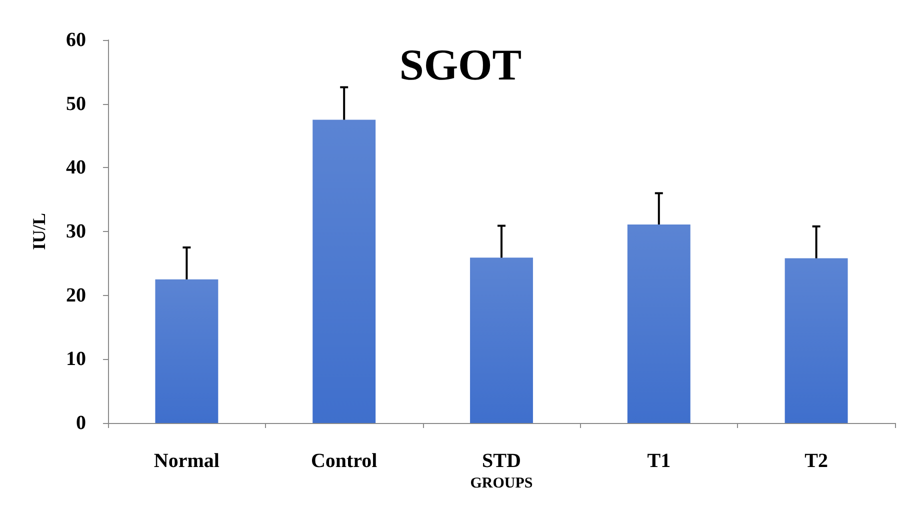 The height and width of the screenshot is (511, 923). Describe the element at coordinates (76, 295) in the screenshot. I see `y-tick-label: 20` at that location.